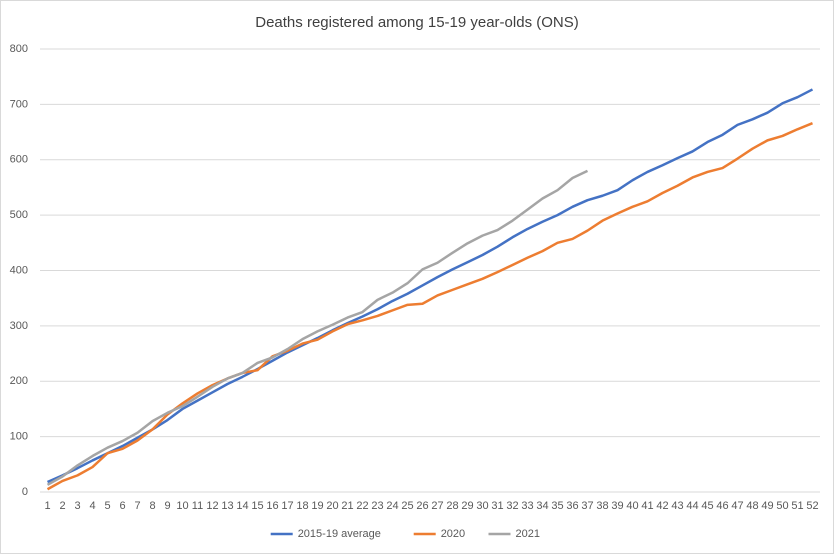 This screenshot has width=834, height=554. What do you see at coordinates (452, 506) in the screenshot?
I see `x-tick-label: 28` at bounding box center [452, 506].